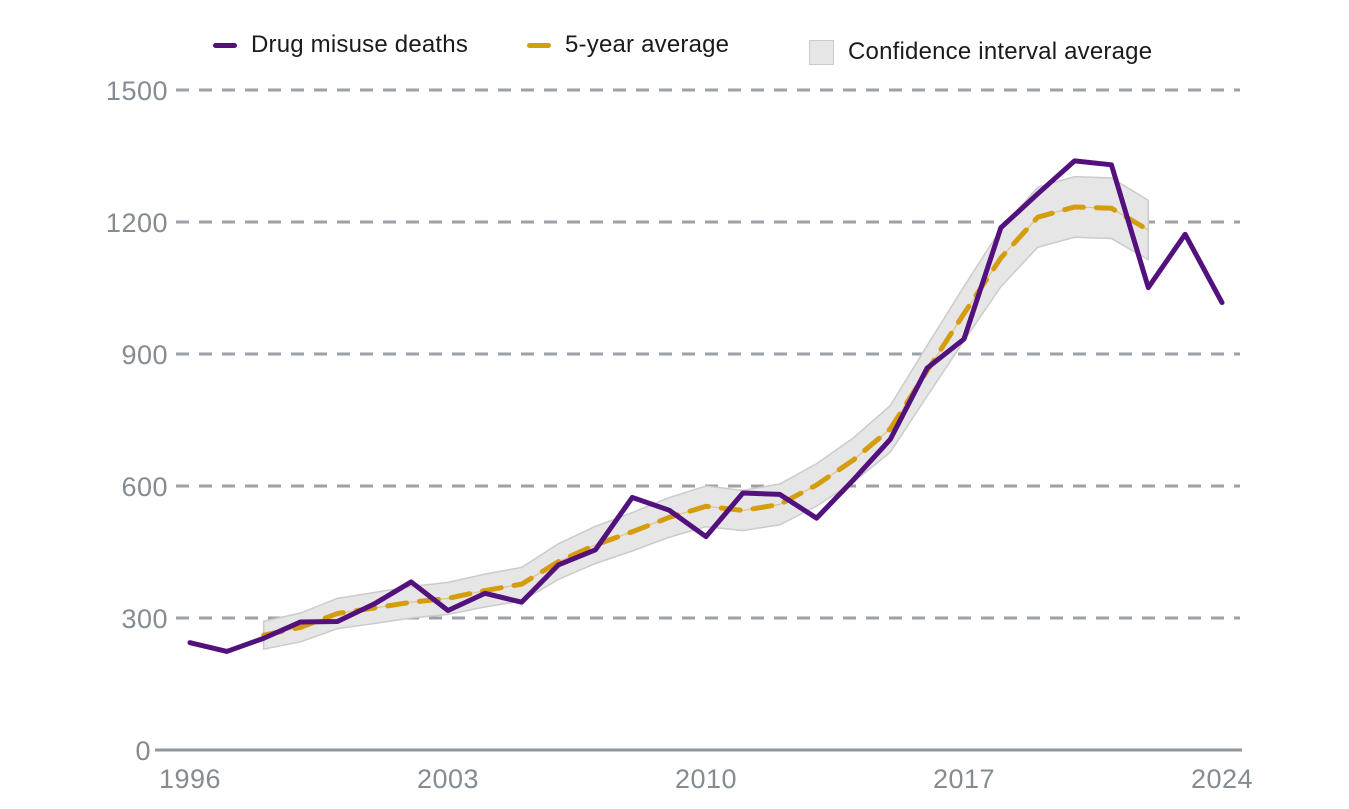  Describe the element at coordinates (144, 355) in the screenshot. I see `y-tick-label: 900` at that location.